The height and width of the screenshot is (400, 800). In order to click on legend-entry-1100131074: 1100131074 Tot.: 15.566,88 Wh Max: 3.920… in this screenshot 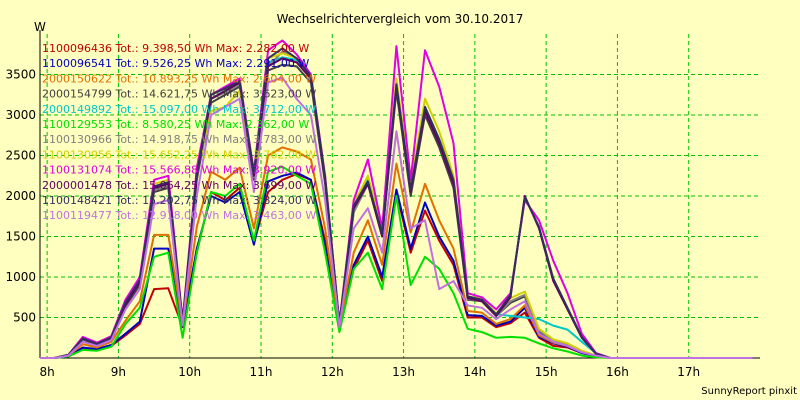, I will do `click(179, 170)`.